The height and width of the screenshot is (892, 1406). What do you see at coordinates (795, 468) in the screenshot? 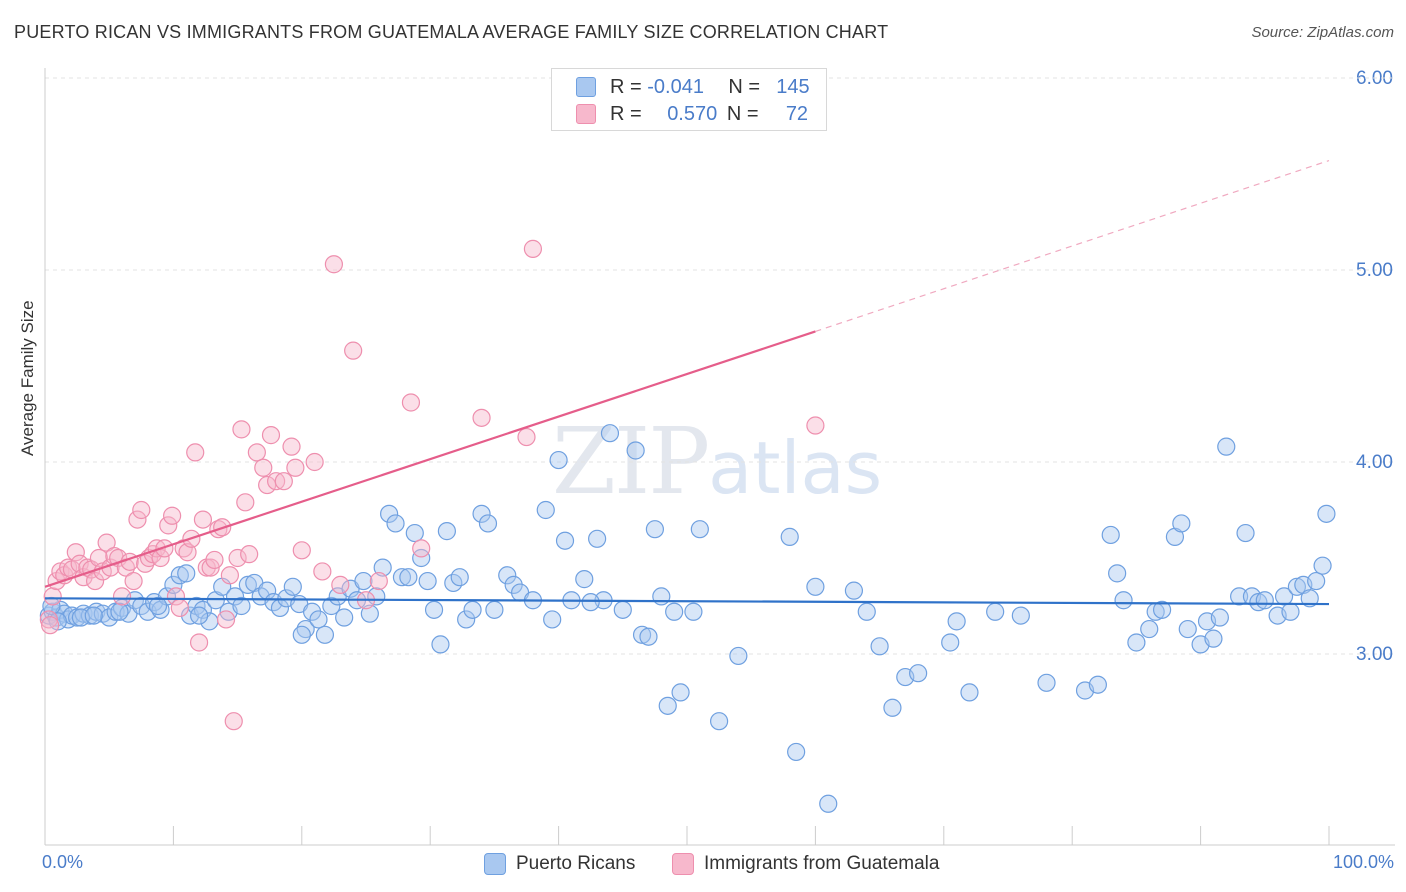
I see `watermark-atlas: atlas` at bounding box center [795, 468].